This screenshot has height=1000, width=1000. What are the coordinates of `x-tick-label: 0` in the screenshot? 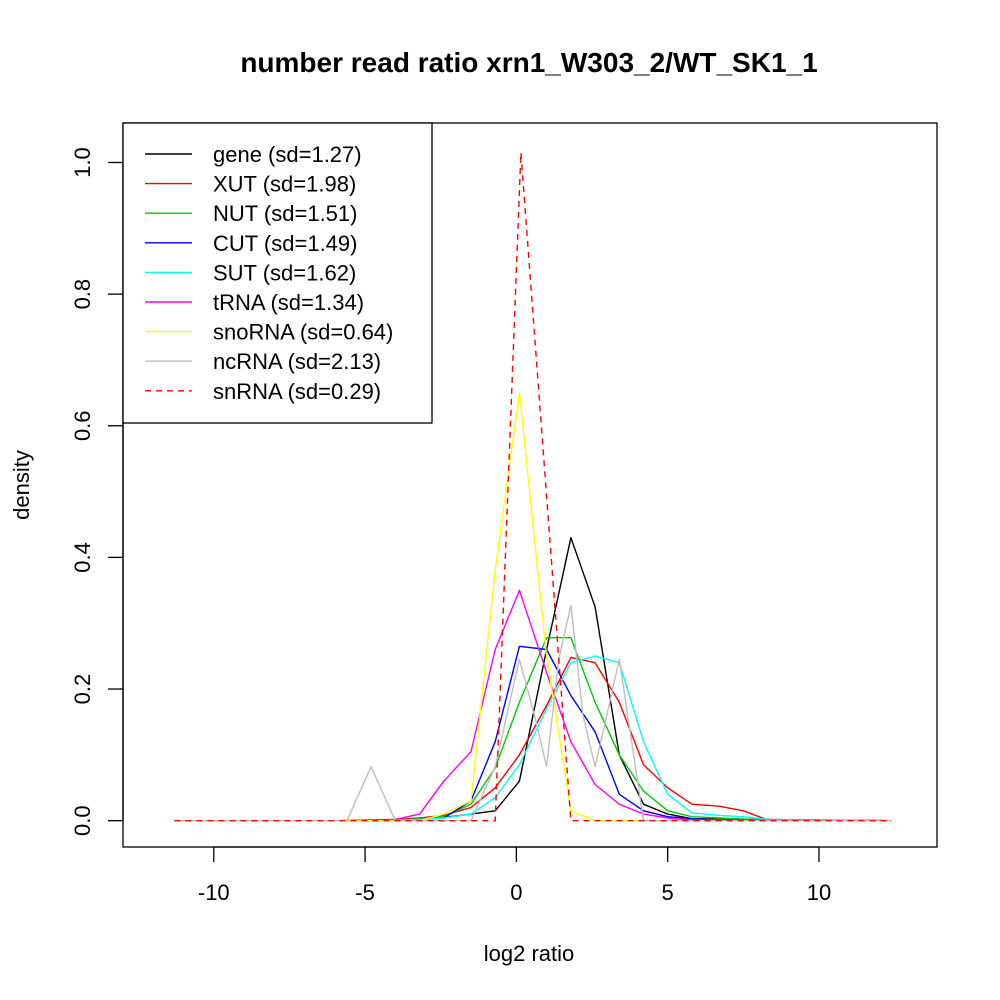 It's located at (516, 892).